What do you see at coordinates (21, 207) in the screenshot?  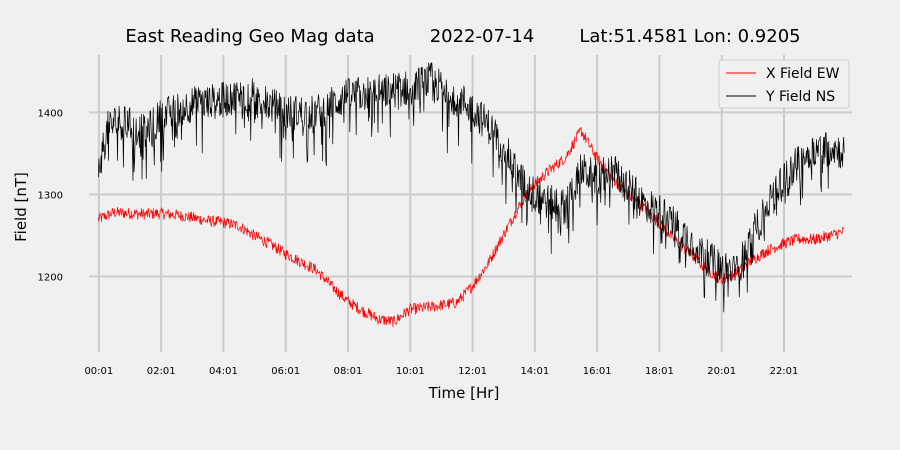 I see `y-axis-label: Field [nT]` at bounding box center [21, 207].